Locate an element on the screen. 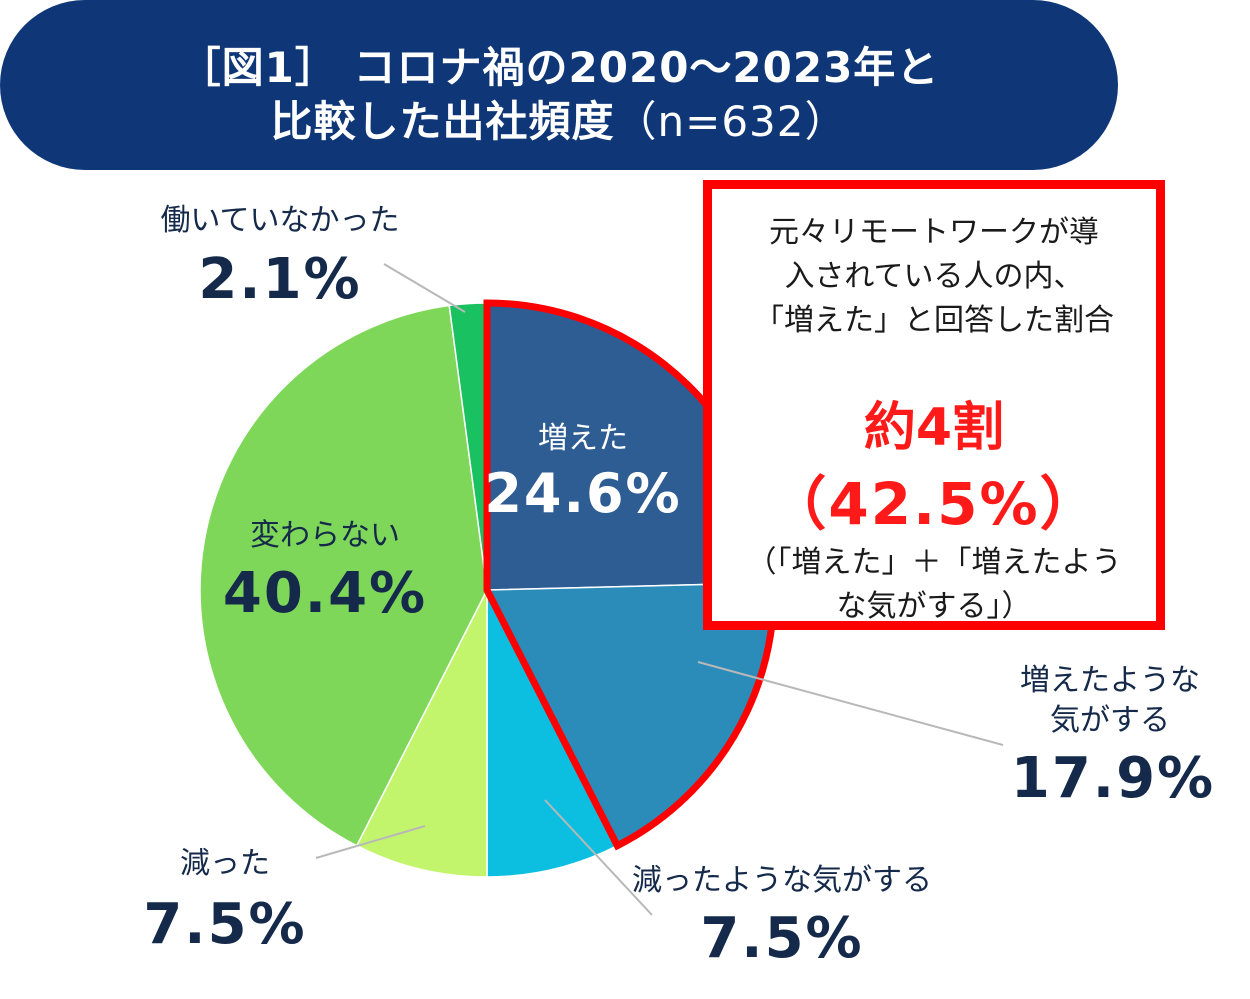 The width and height of the screenshot is (1250, 999). slice-value-increased: 24.6% is located at coordinates (582, 493).